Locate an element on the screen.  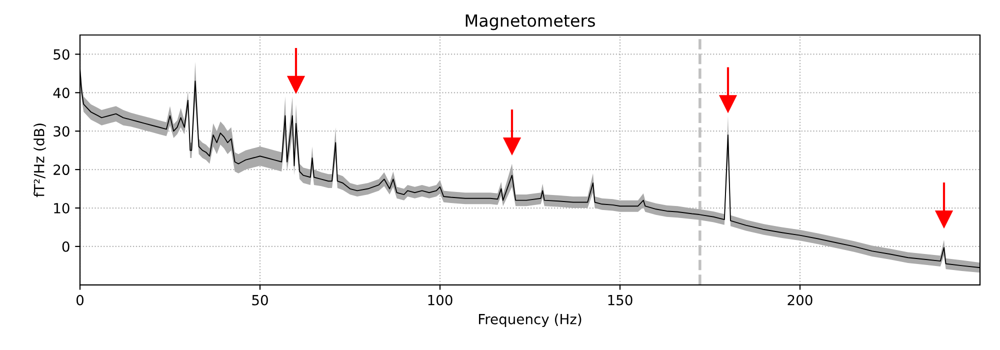
y-tick-label: 10 is located at coordinates (62, 208).